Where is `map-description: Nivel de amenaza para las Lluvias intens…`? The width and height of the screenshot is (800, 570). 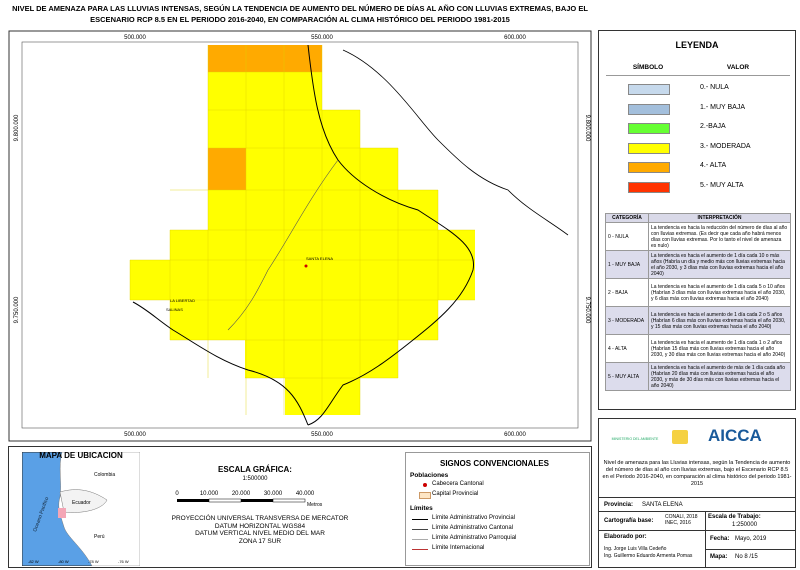 map-description: Nivel de amenaza para las Lluvias intens… is located at coordinates (697, 473).